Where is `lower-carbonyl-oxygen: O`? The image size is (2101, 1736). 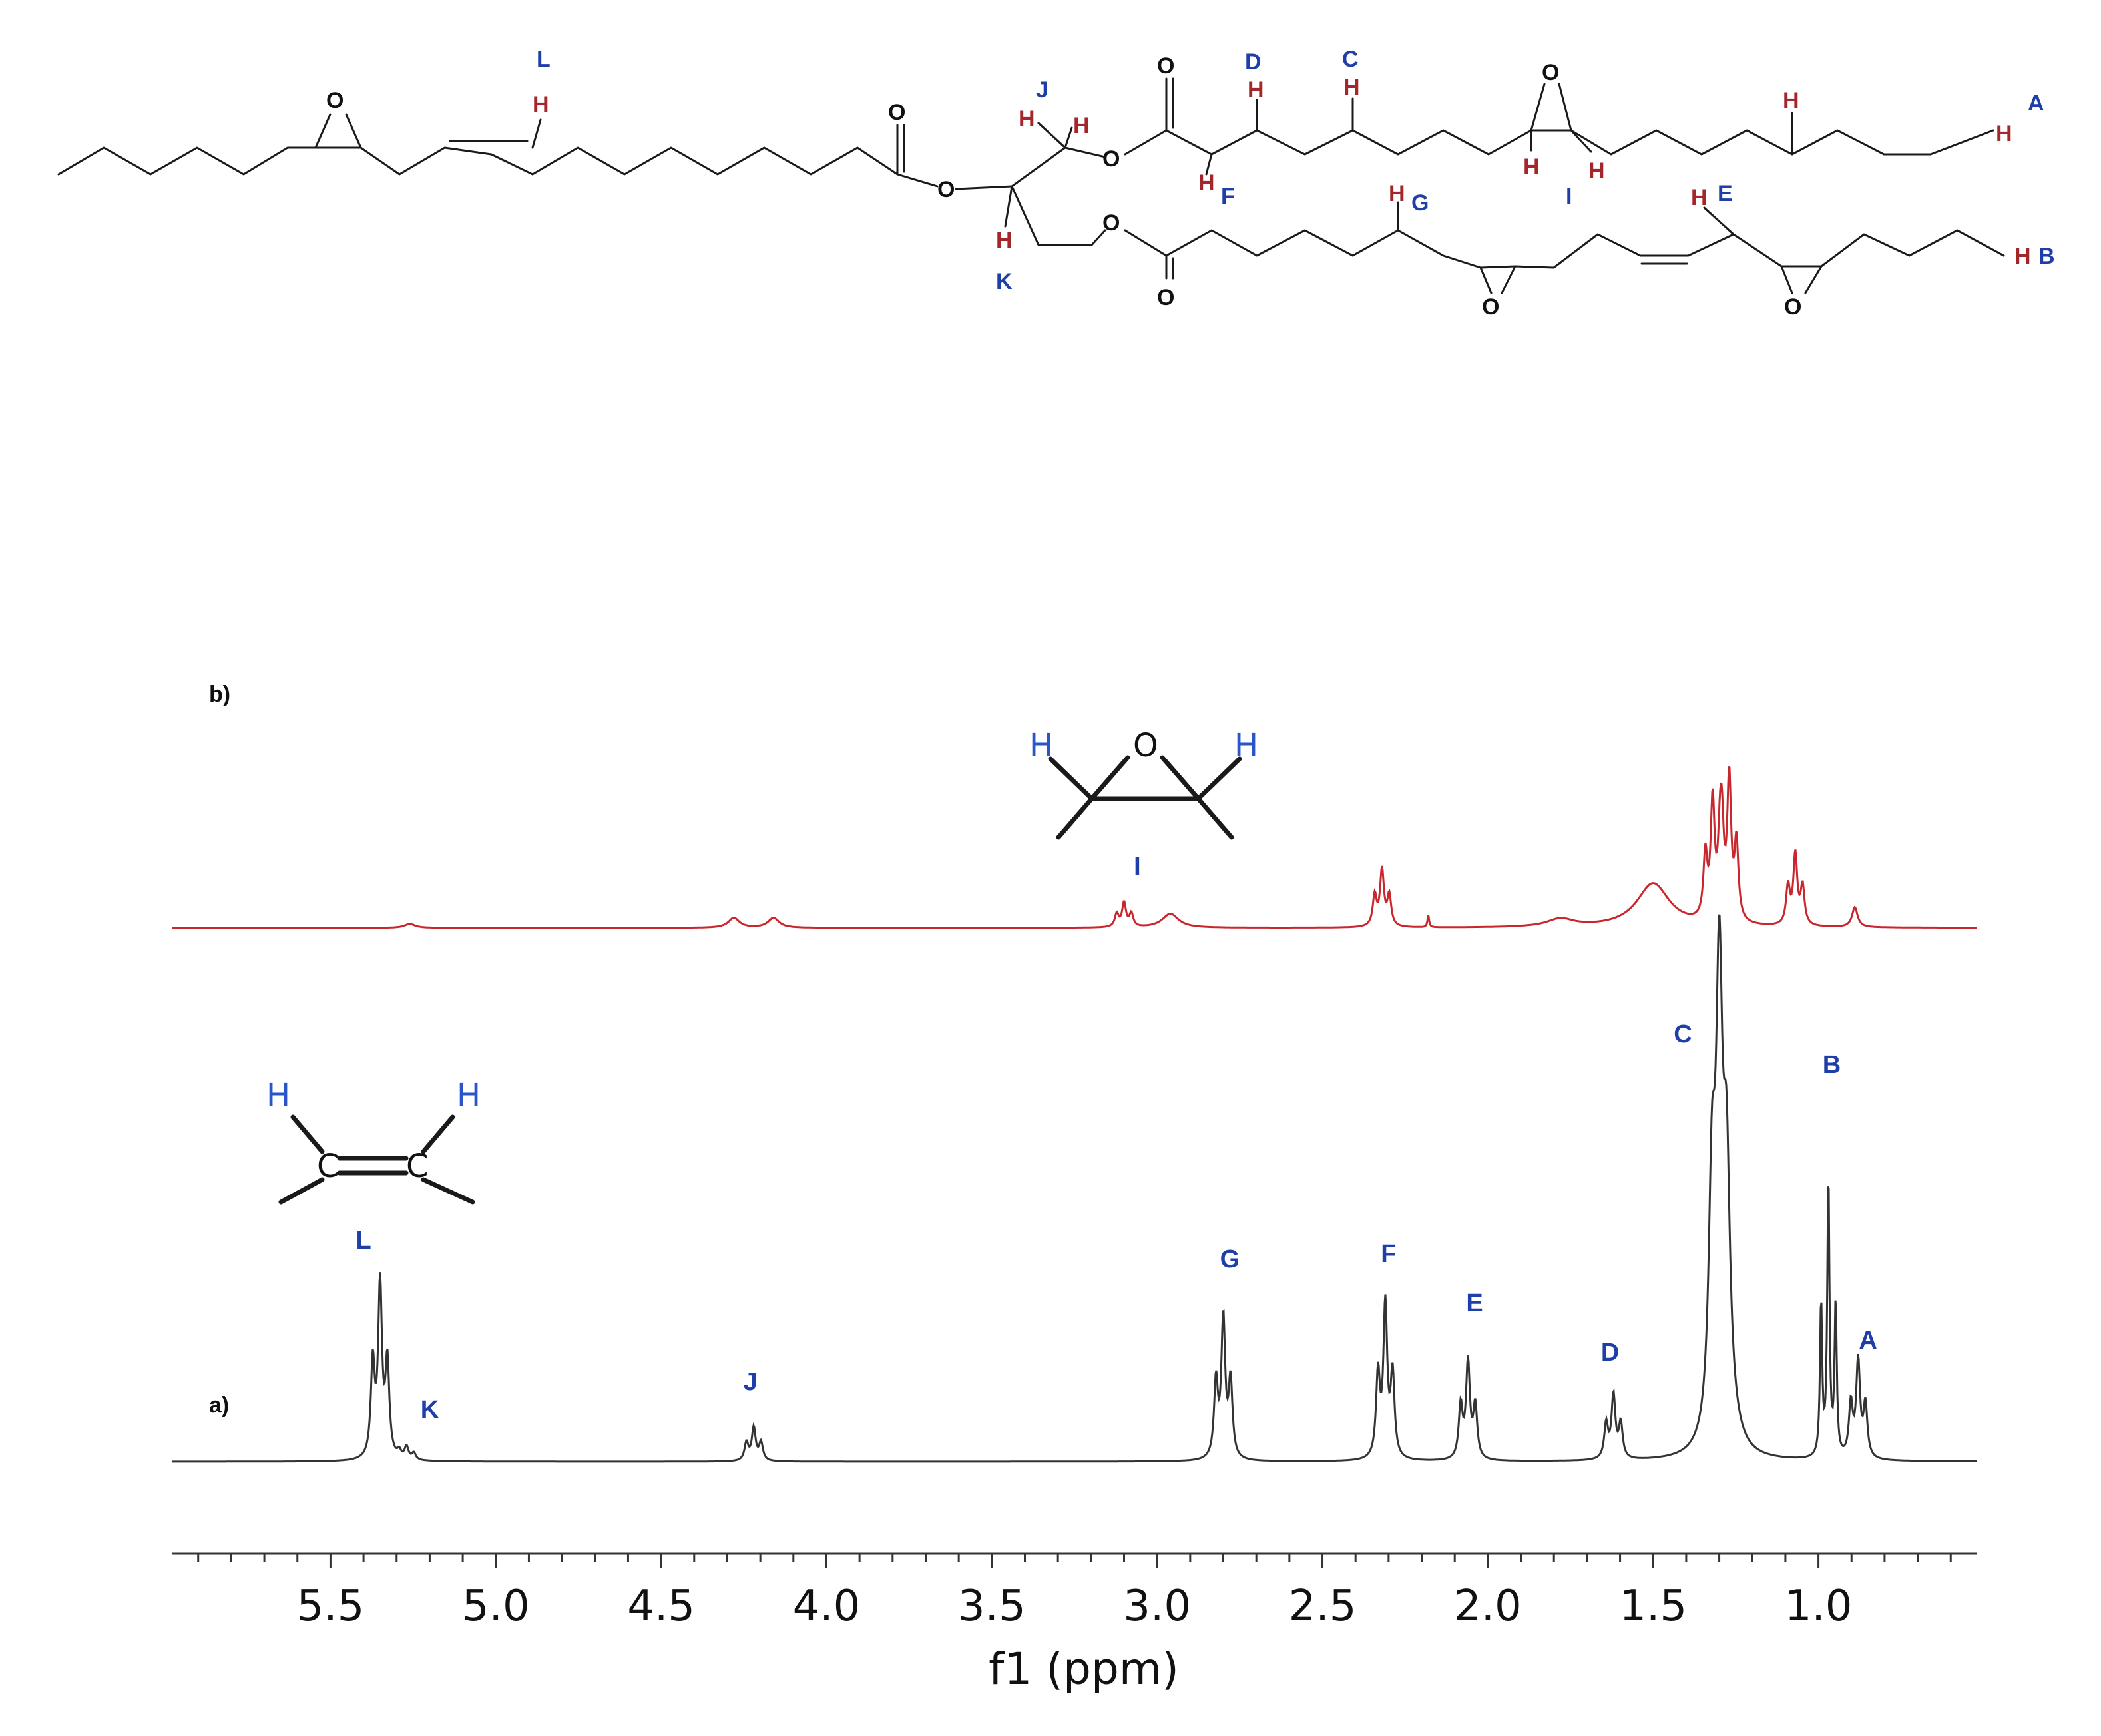 lower-carbonyl-oxygen: O is located at coordinates (1165, 297).